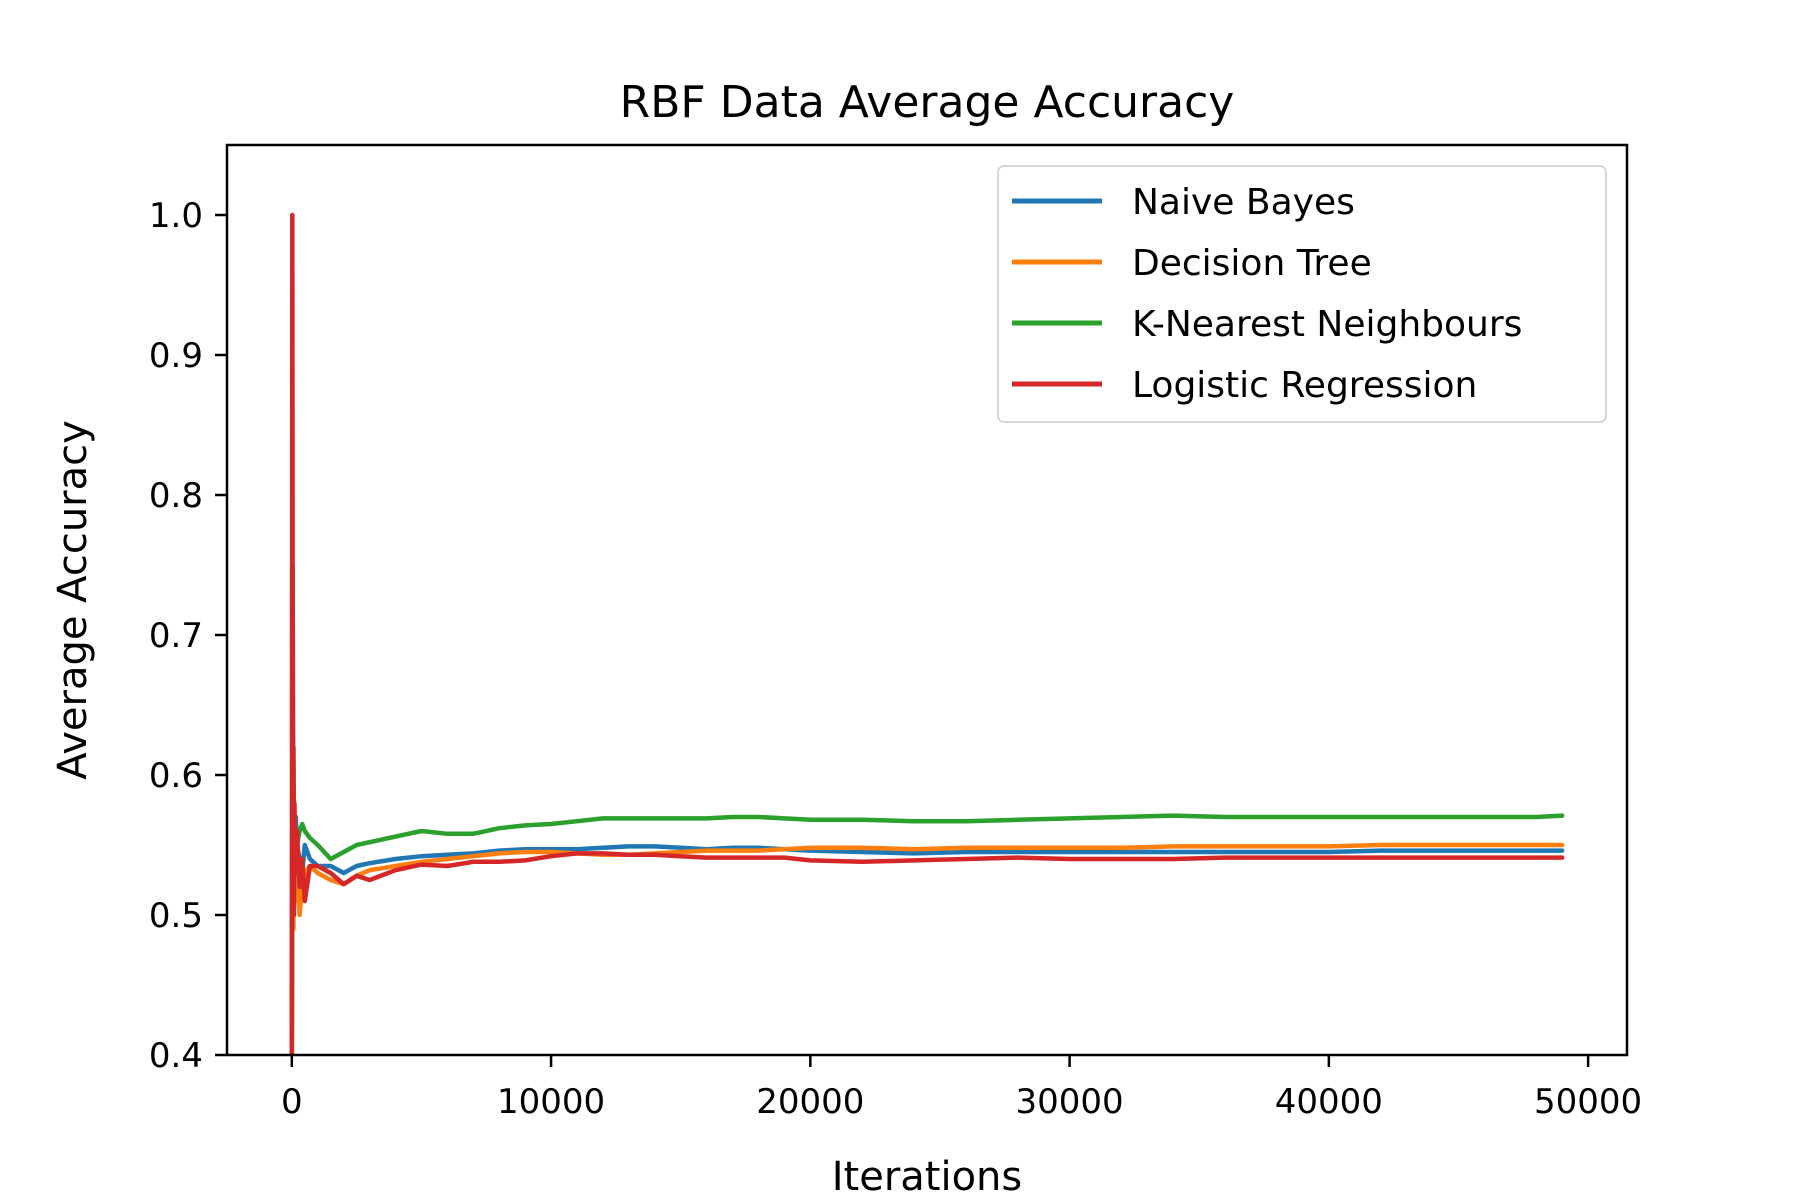 This screenshot has height=1200, width=1800. Describe the element at coordinates (551, 1102) in the screenshot. I see `x-tick-label: 10000` at that location.